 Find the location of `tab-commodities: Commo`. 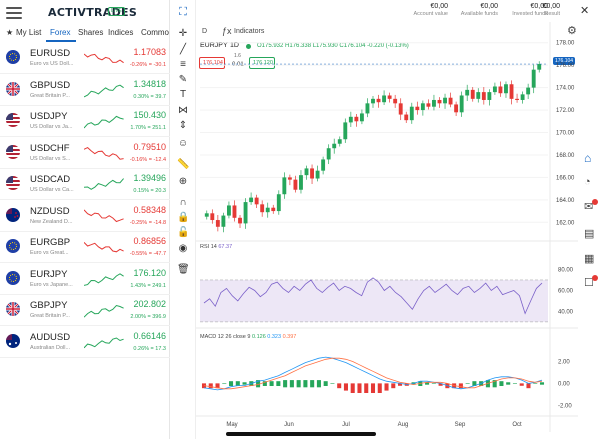

tab-commodities: Commo is located at coordinates (155, 32).